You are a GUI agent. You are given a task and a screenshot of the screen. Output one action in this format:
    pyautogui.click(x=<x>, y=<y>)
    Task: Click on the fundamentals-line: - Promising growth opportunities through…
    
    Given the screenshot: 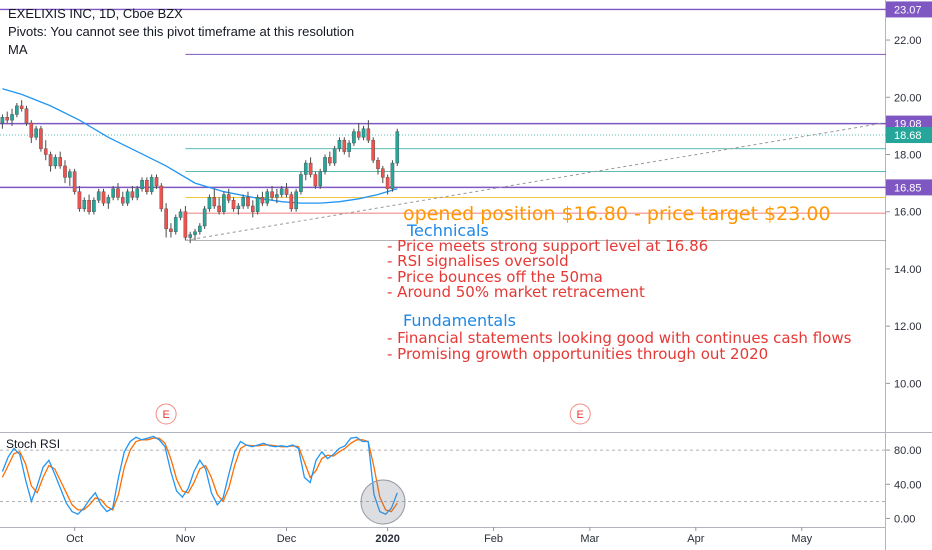 What is the action you would take?
    pyautogui.click(x=577, y=354)
    